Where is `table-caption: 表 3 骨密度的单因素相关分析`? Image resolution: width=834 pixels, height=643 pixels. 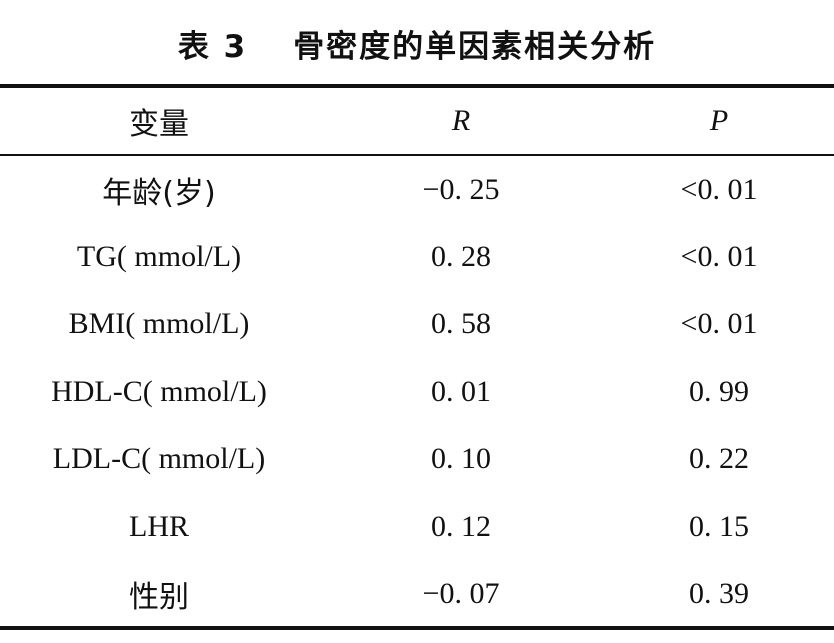 table-caption: 表 3 骨密度的单因素相关分析 is located at coordinates (417, 47).